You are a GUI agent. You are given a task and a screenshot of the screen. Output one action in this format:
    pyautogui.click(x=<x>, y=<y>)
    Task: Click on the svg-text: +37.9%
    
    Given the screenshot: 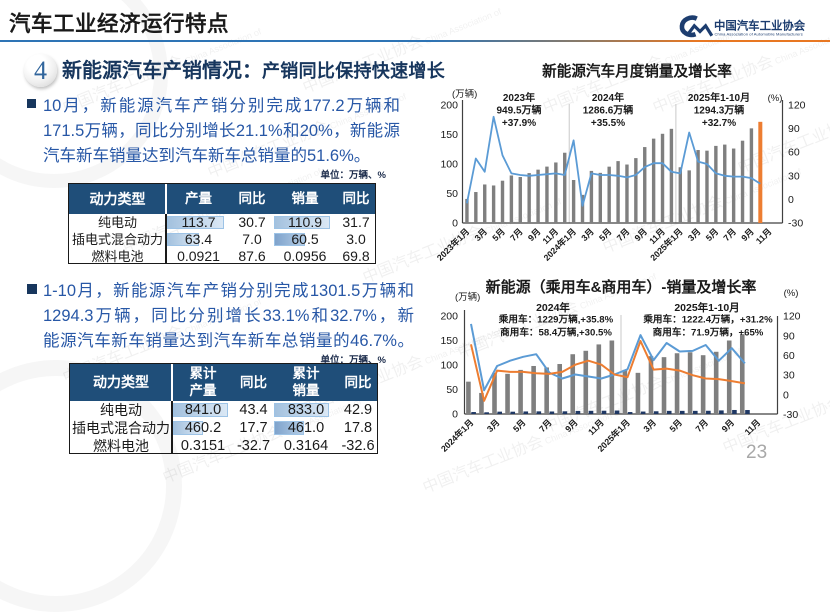 What is the action you would take?
    pyautogui.click(x=519, y=123)
    